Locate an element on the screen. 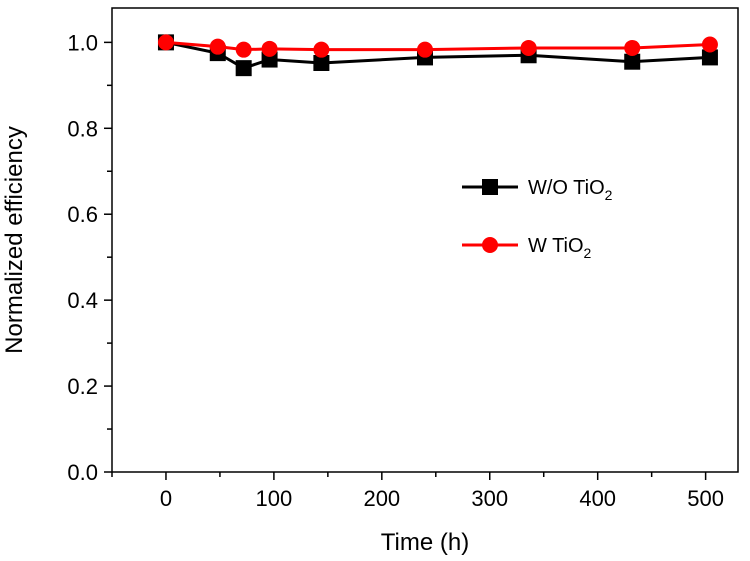 Image resolution: width=750 pixels, height=561 pixels. y-tick-label: 0.4 is located at coordinates (82, 300).